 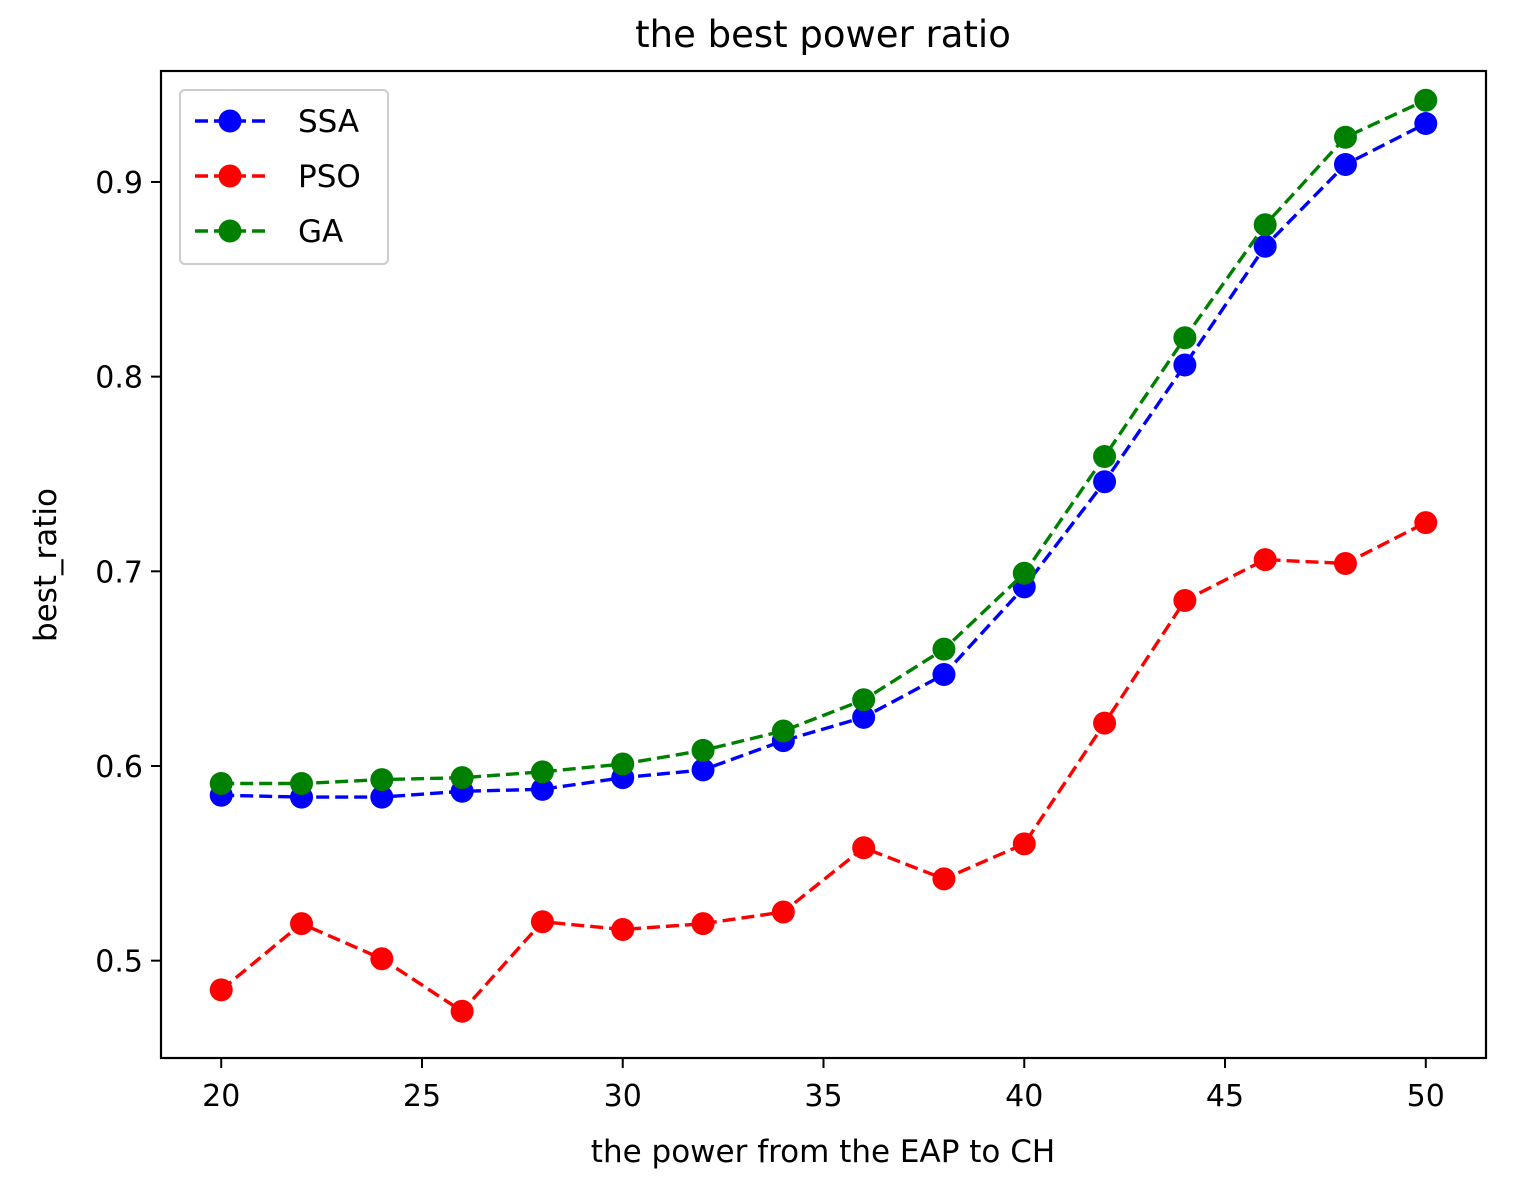 What do you see at coordinates (1225, 1096) in the screenshot?
I see `x-tick-label: 45` at bounding box center [1225, 1096].